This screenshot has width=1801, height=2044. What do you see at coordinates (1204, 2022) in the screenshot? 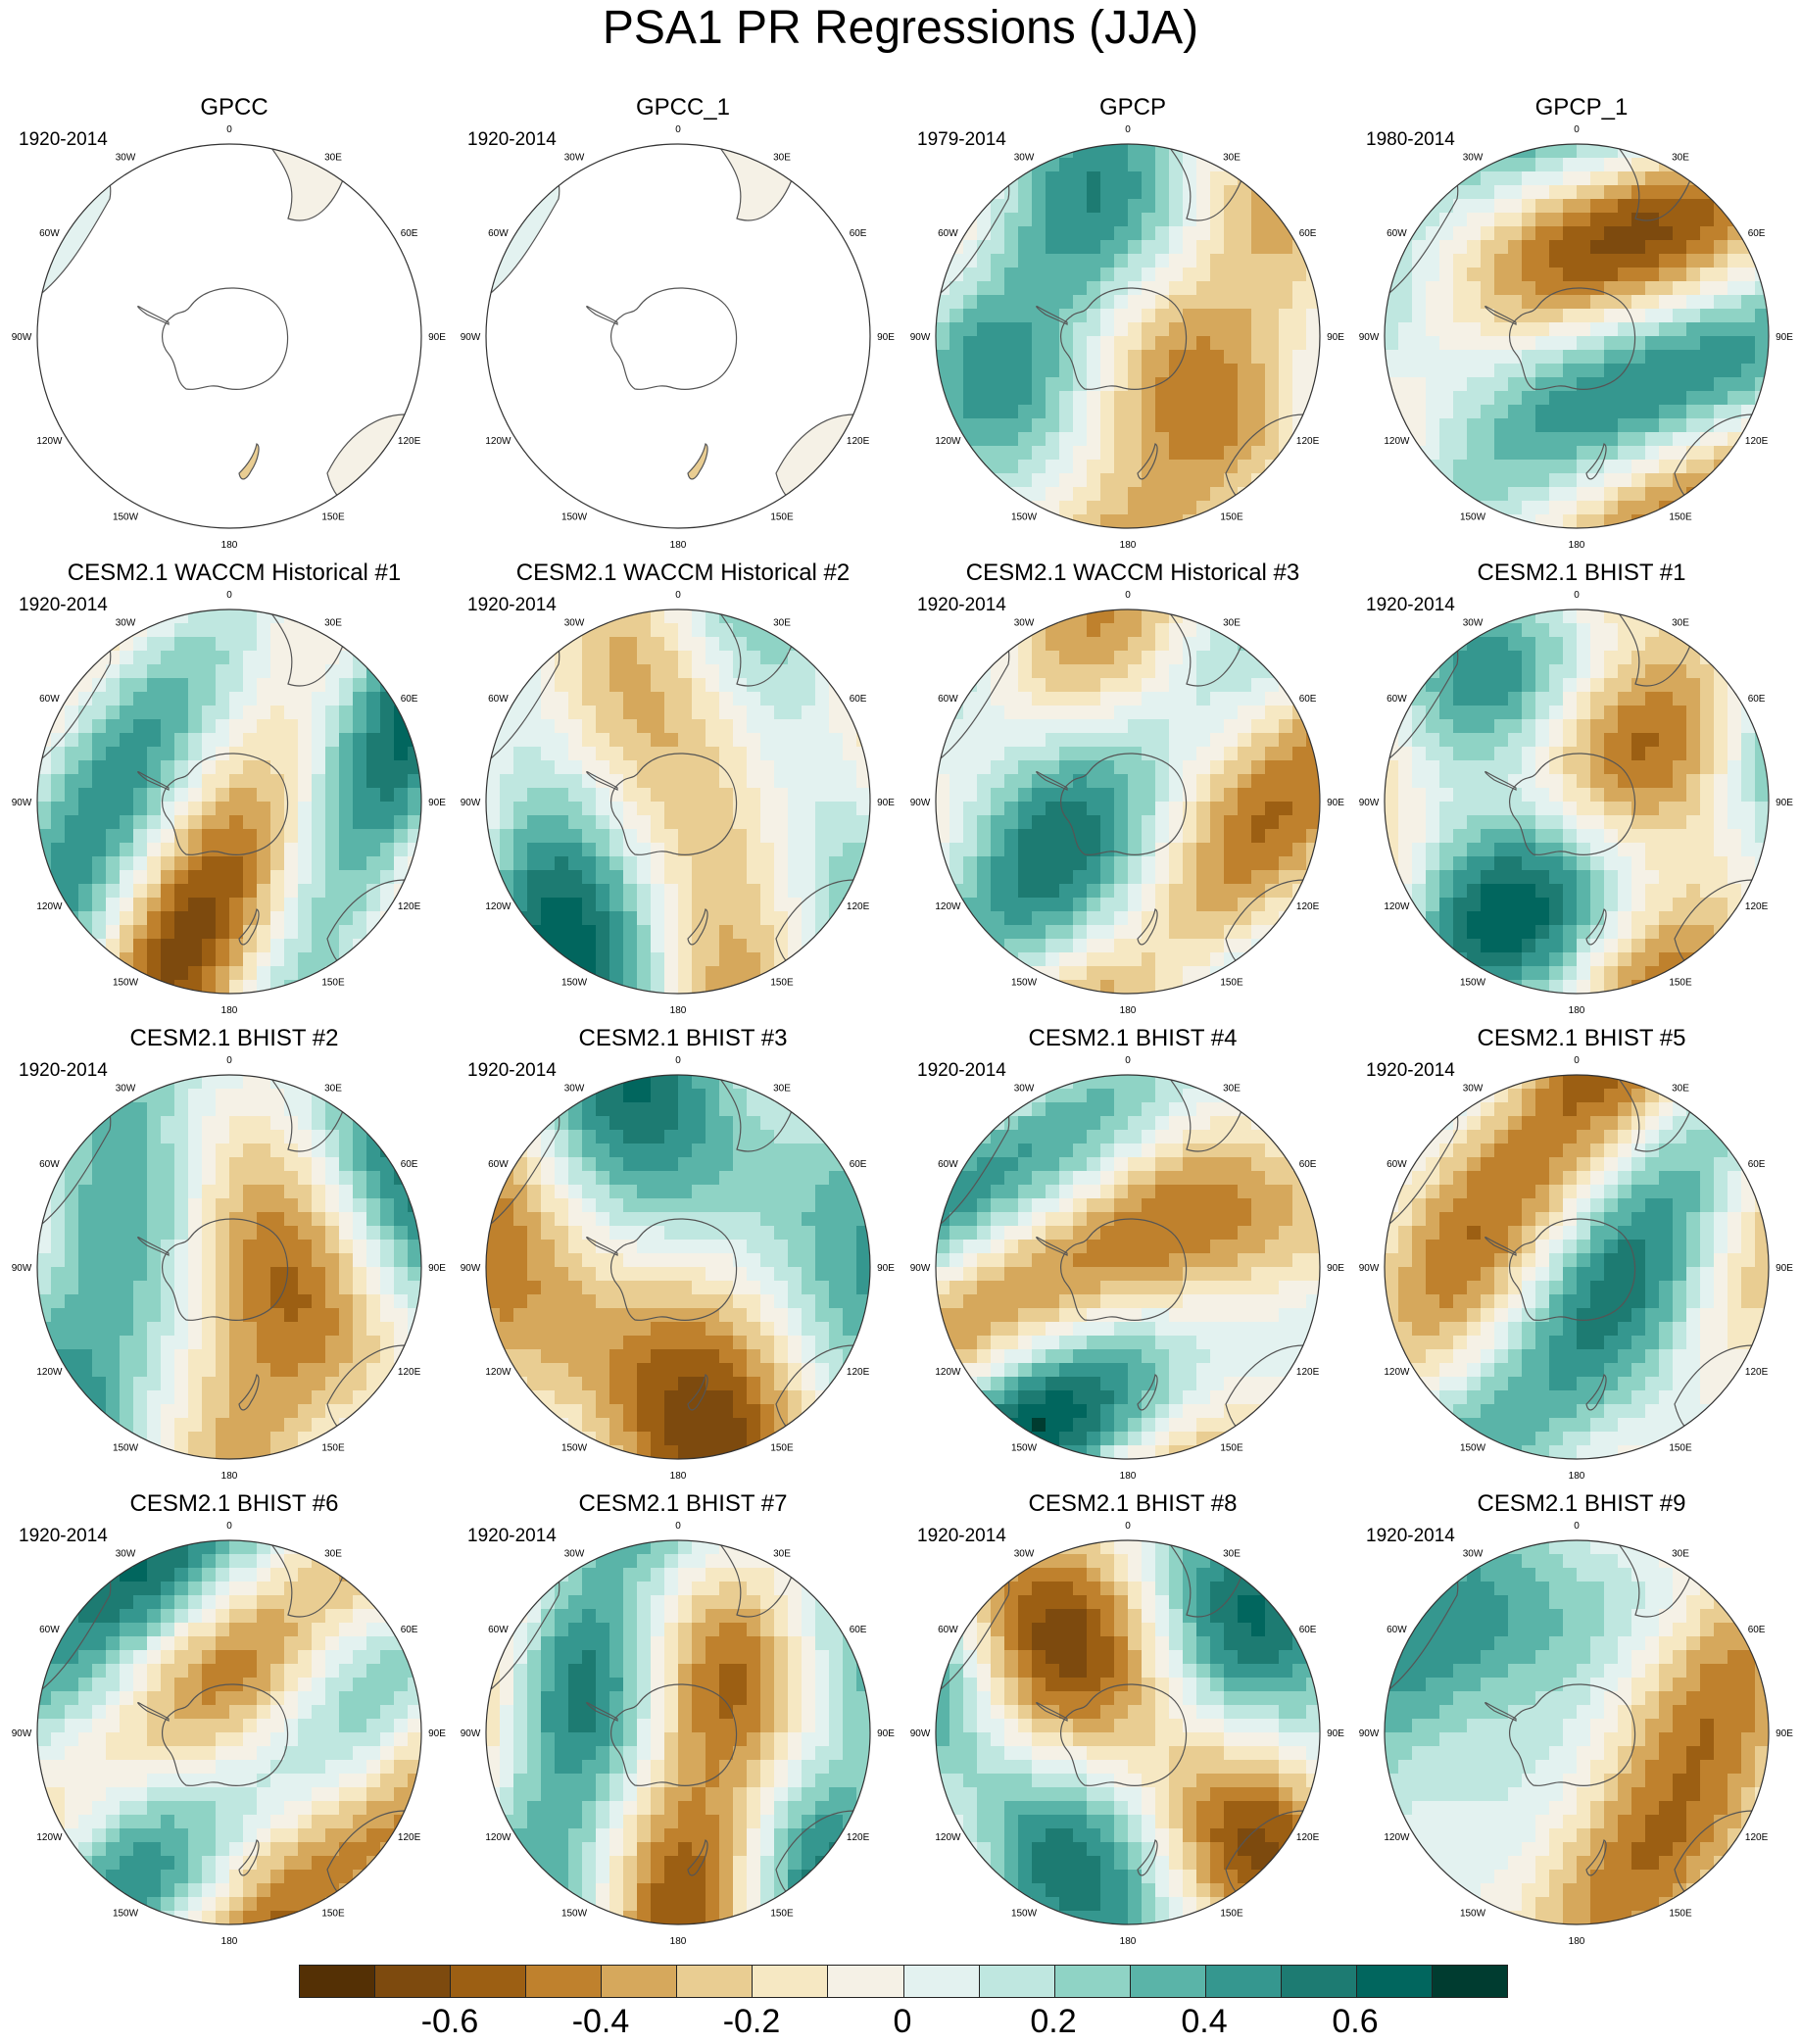
I see `colorbar-tick-label: 0.4` at bounding box center [1204, 2022].